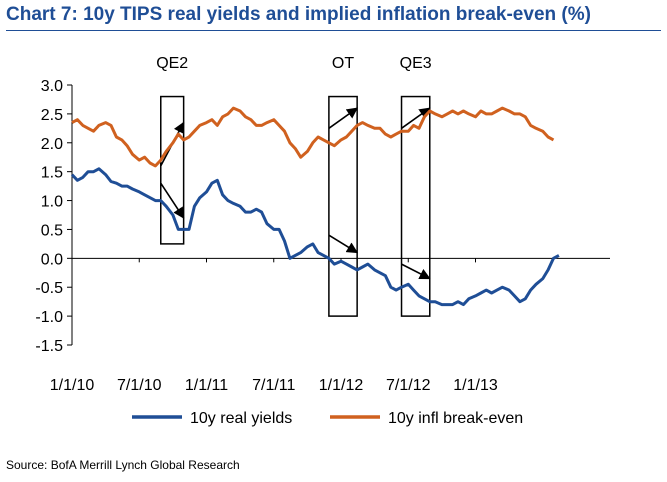 Image resolution: width=667 pixels, height=482 pixels. What do you see at coordinates (52, 144) in the screenshot?
I see `y-tick-label: 2.0` at bounding box center [52, 144].